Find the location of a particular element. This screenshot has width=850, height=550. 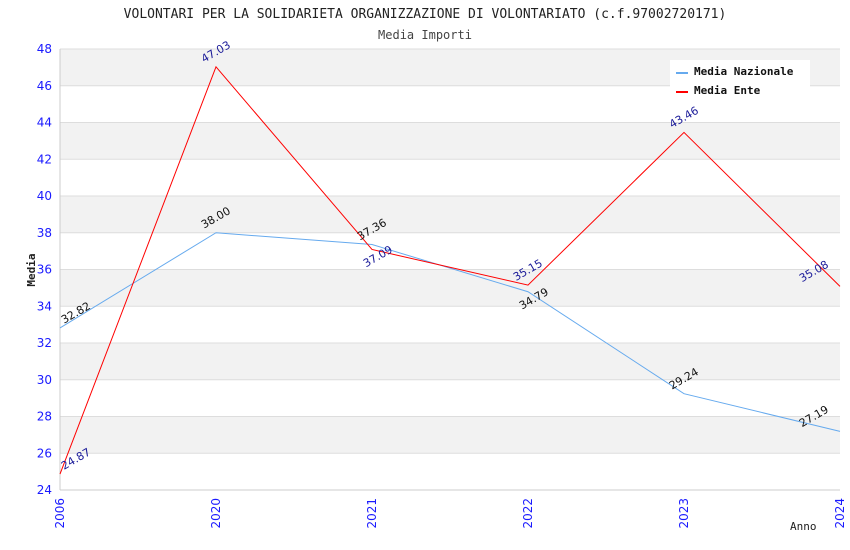

chart-subtitle: Media Importi is located at coordinates (425, 35).